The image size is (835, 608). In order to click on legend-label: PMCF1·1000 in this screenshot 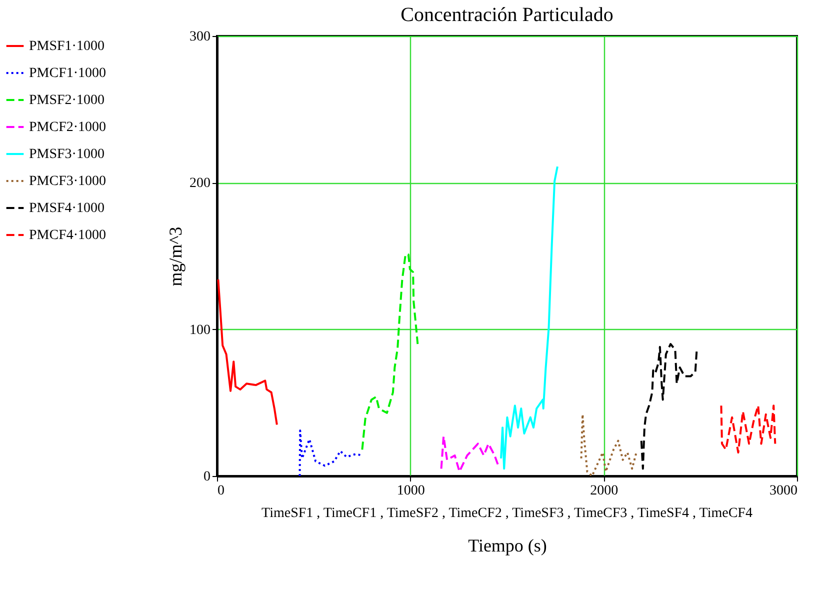, I will do `click(67, 73)`.